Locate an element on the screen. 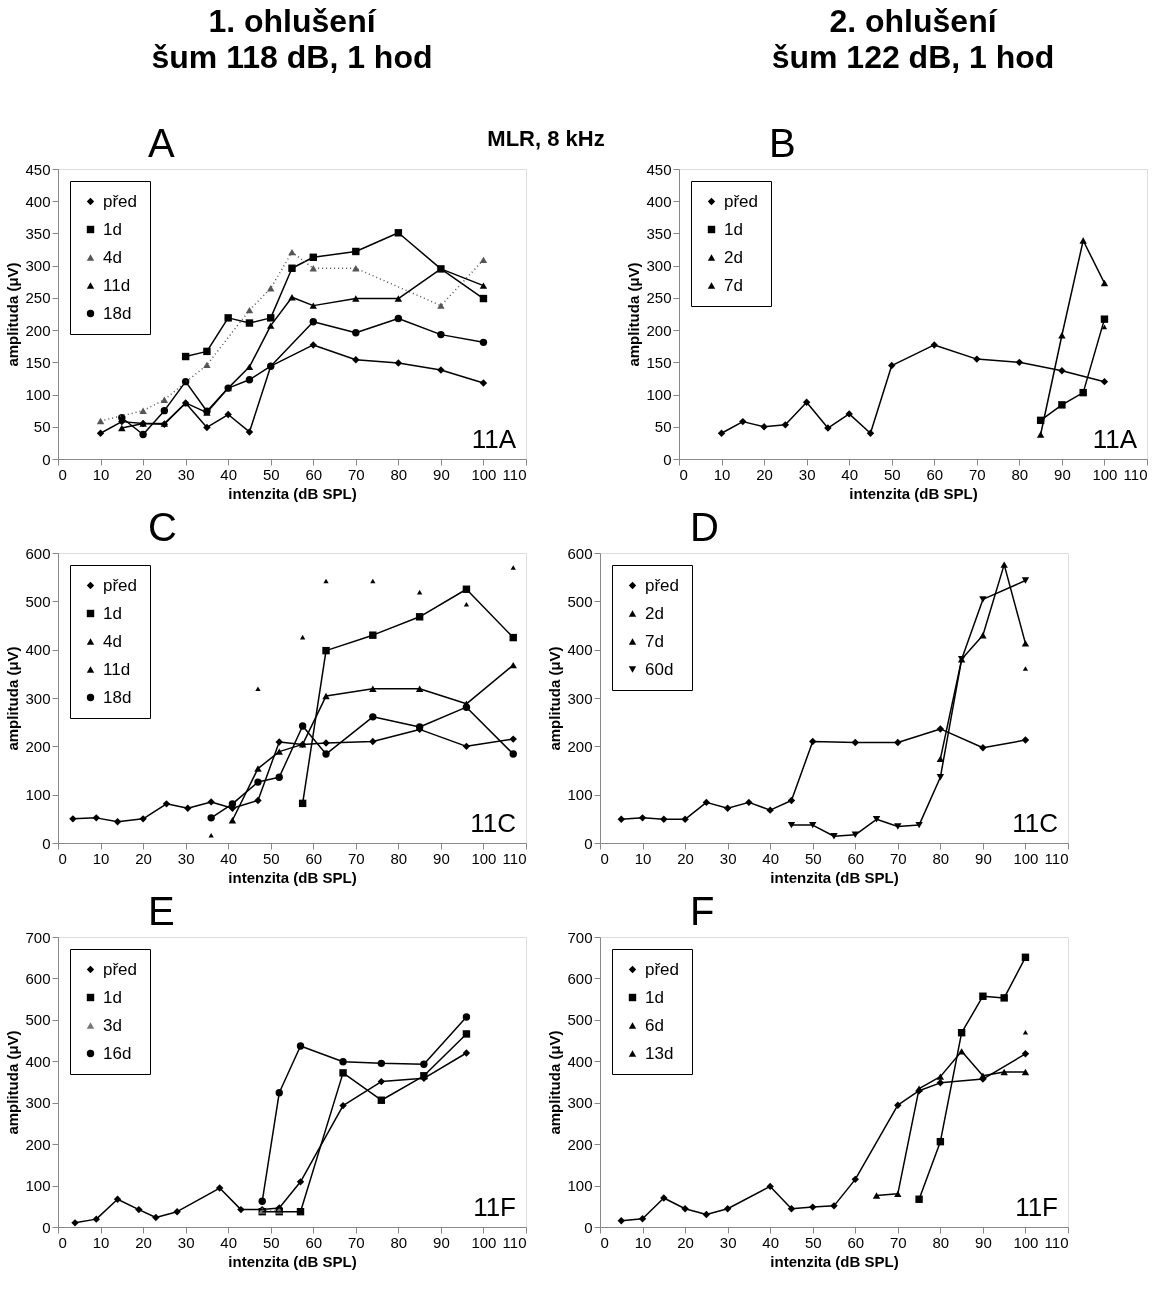 This screenshot has width=1161, height=1292. chart-subtitle: F is located at coordinates (702, 911).